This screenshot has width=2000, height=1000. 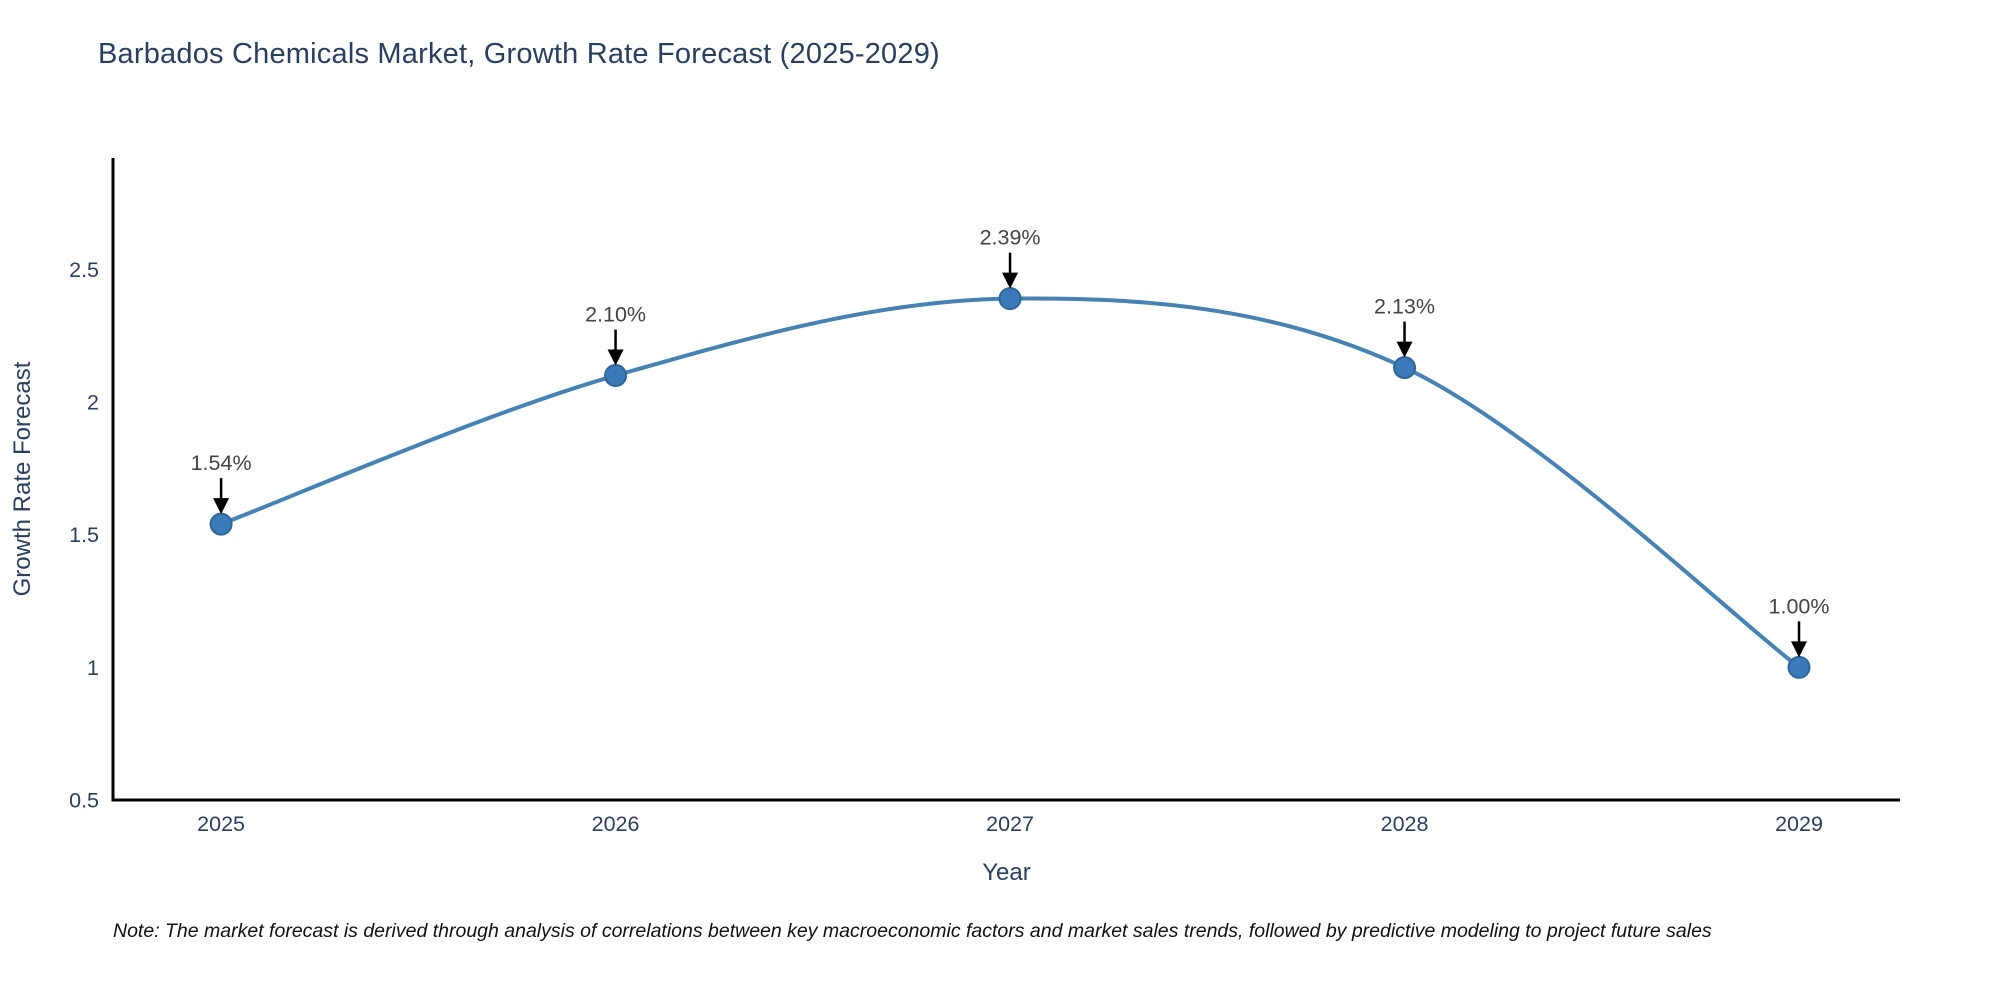 I want to click on x-tick-label: 2029, so click(x=1799, y=824).